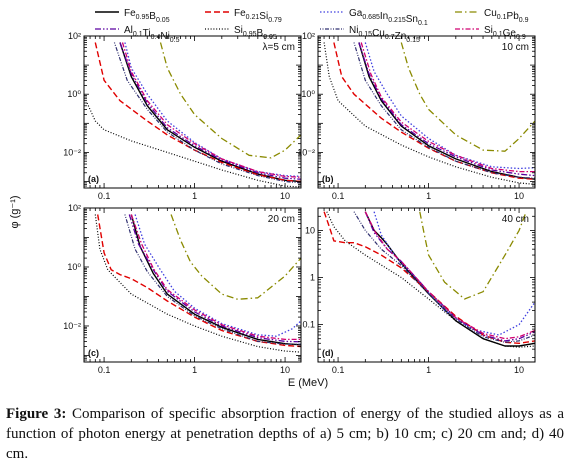 The image size is (569, 475). I want to click on y-tick-label: 1, so click(312, 278).